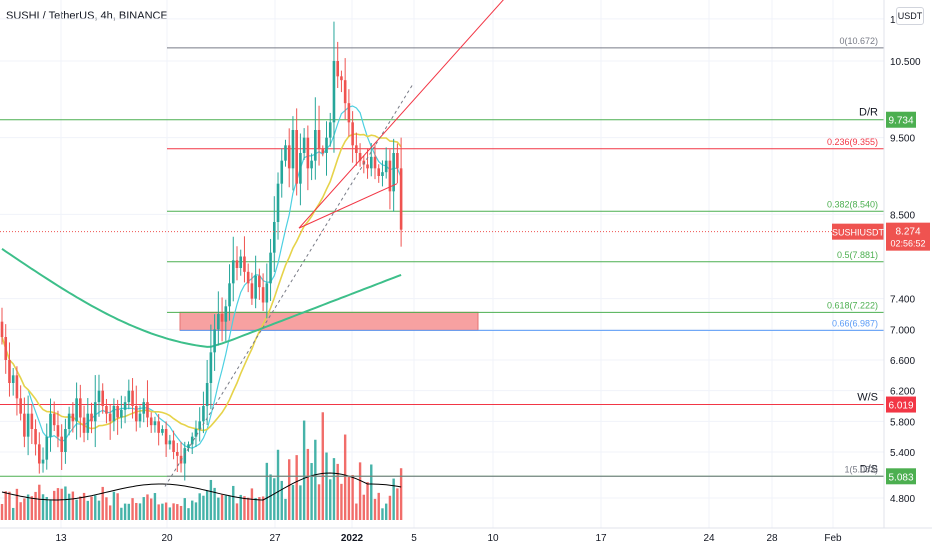  What do you see at coordinates (855, 323) in the screenshot?
I see `level-label: 0.66(6.987)` at bounding box center [855, 323].